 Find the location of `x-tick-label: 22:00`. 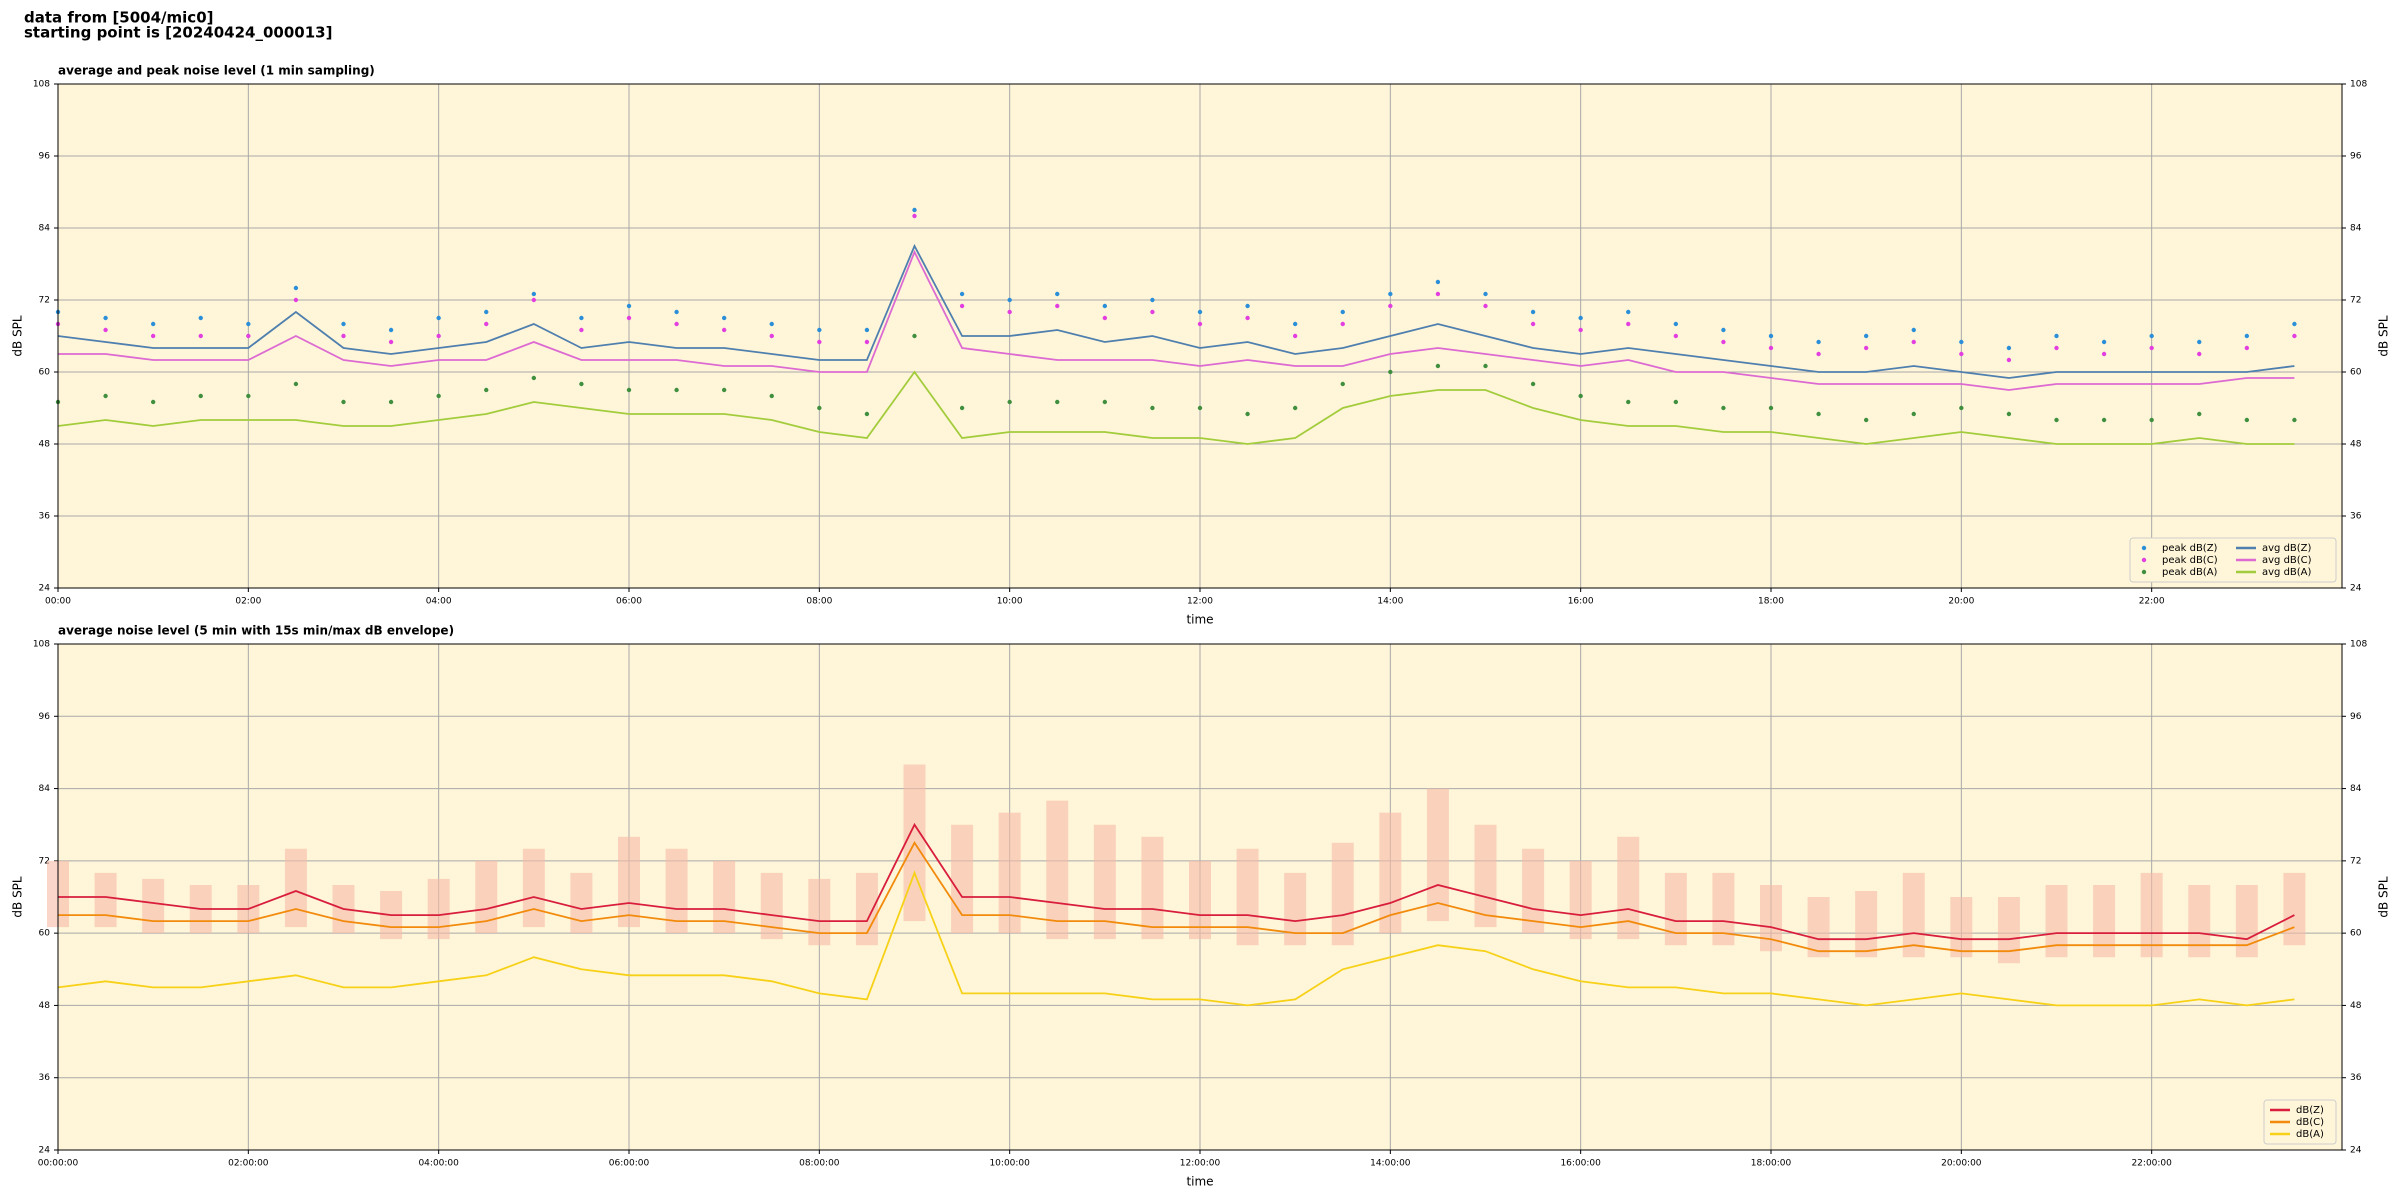

x-tick-label: 22:00 is located at coordinates (2152, 602).